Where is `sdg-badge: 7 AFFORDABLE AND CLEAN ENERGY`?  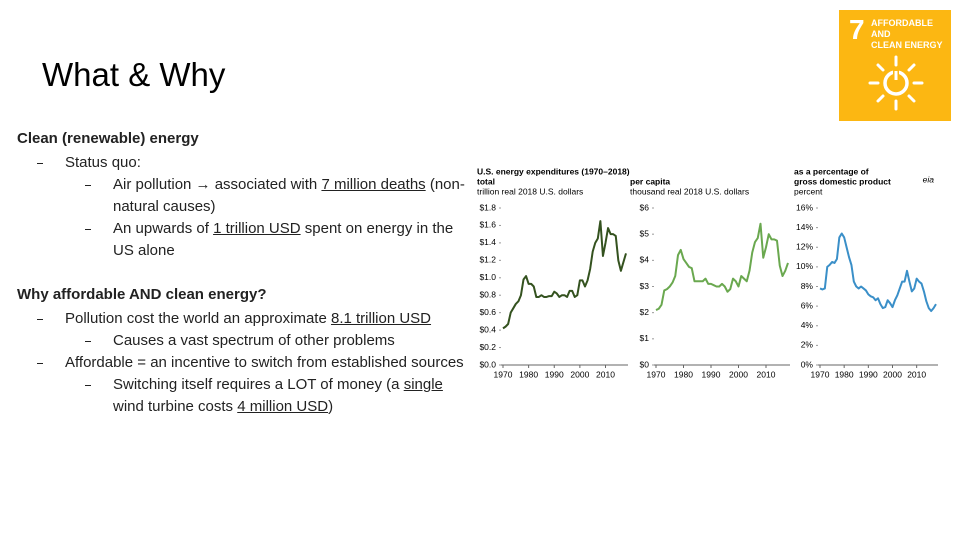 sdg-badge: 7 AFFORDABLE AND CLEAN ENERGY is located at coordinates (895, 65).